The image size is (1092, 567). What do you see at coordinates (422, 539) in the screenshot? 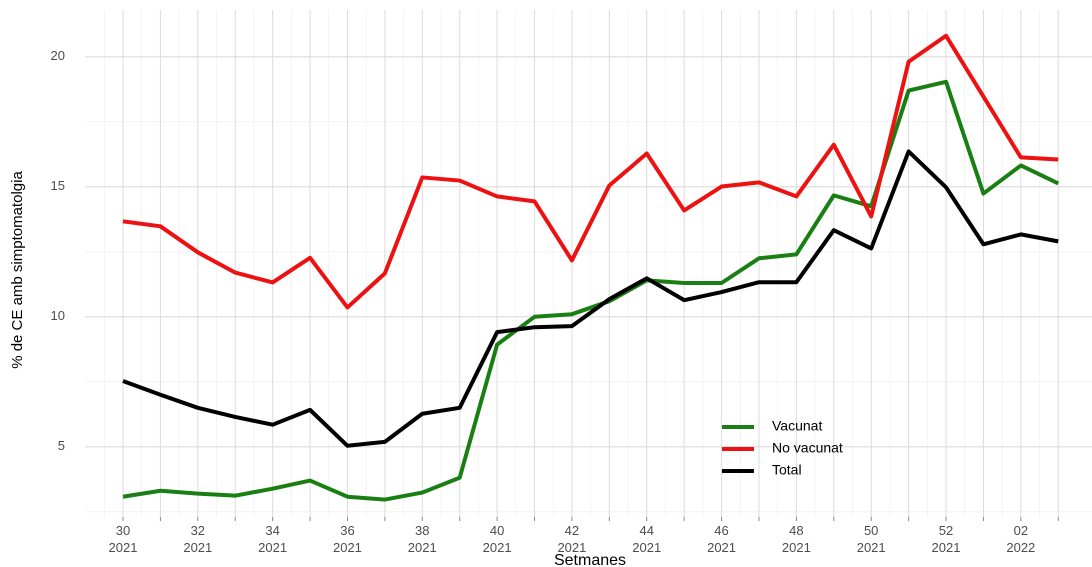
I see `x-tick-label: 38 2021` at bounding box center [422, 539].